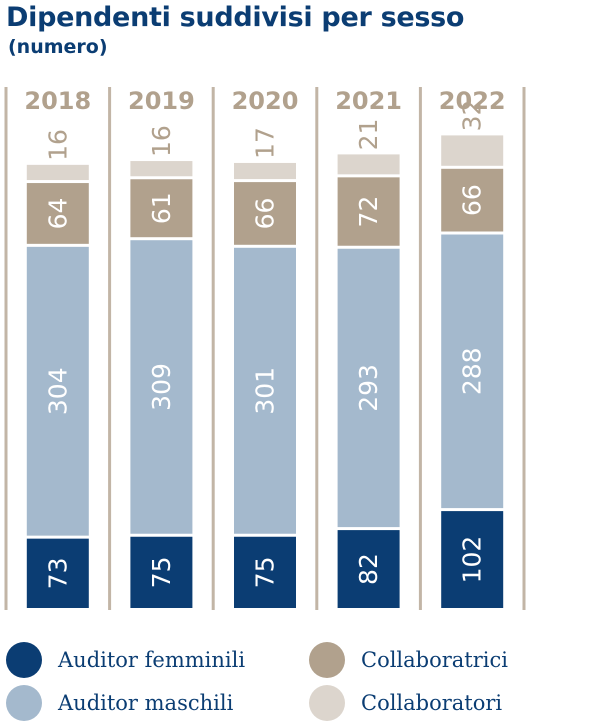  What do you see at coordinates (24, 660) in the screenshot?
I see `legend-swatch-auditor-femminili` at bounding box center [24, 660].